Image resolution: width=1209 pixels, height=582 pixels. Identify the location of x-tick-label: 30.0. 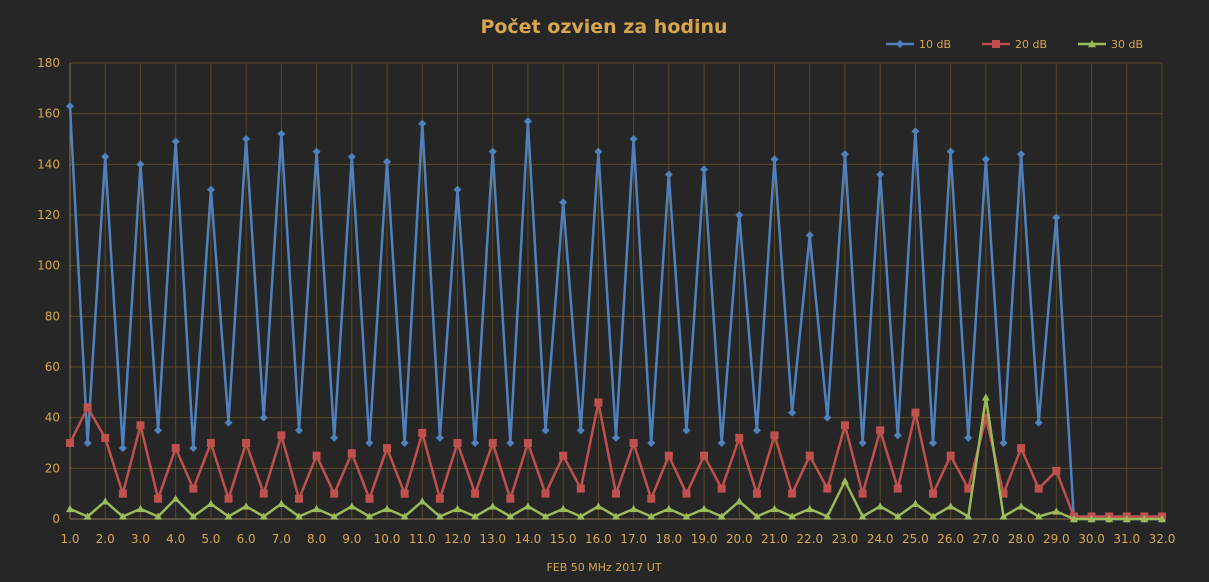
(1091, 539).